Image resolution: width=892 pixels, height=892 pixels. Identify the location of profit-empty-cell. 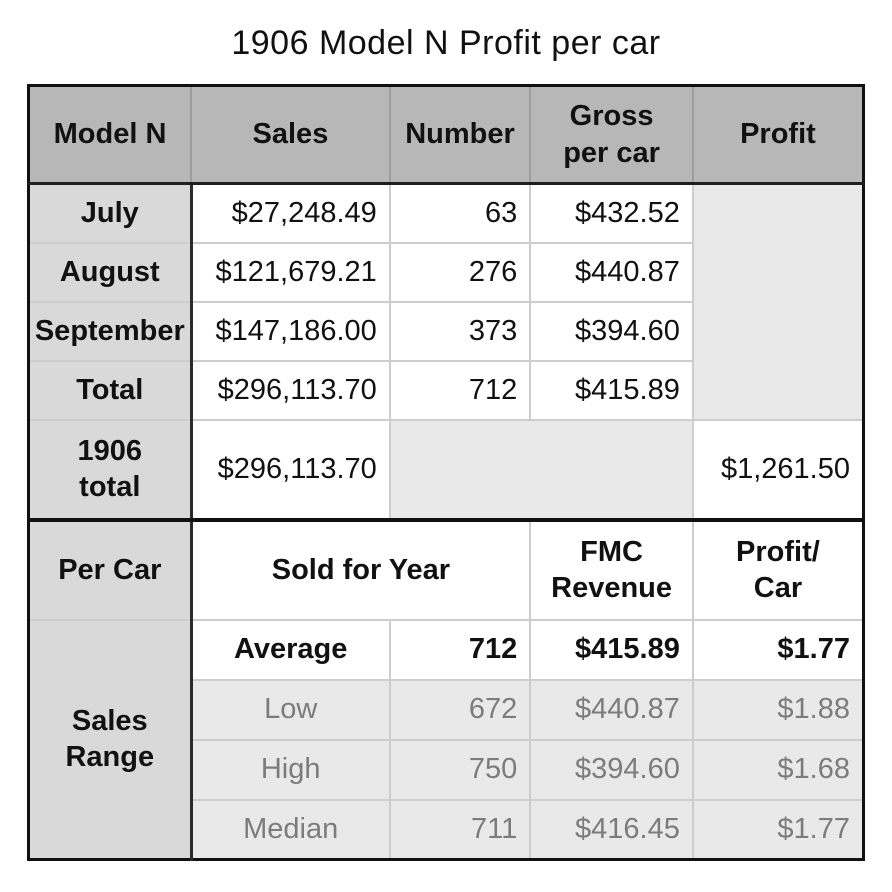
(778, 301).